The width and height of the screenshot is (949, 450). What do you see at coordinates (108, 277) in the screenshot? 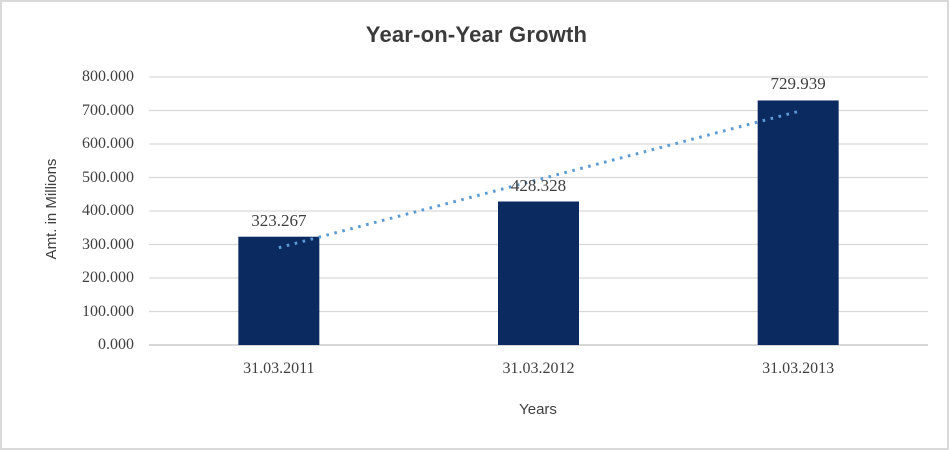
I see `y-tick-label: 200.000` at bounding box center [108, 277].